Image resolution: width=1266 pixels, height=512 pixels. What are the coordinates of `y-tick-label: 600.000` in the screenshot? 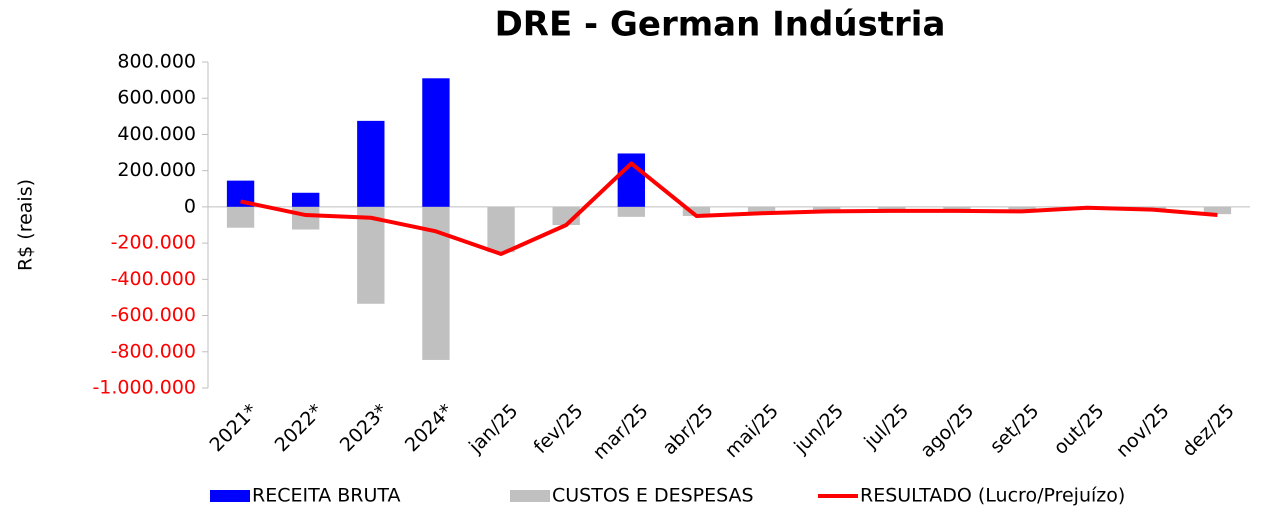 It's located at (156, 98).